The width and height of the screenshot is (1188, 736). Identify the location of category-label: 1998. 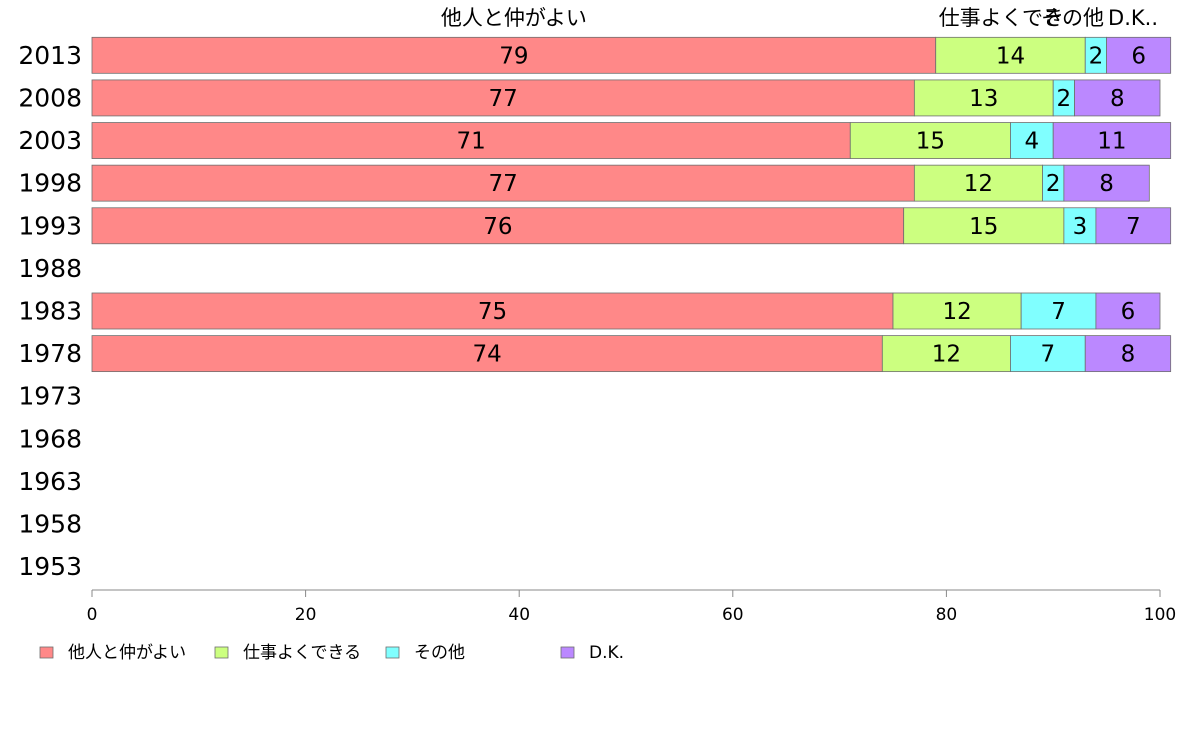
(50, 183).